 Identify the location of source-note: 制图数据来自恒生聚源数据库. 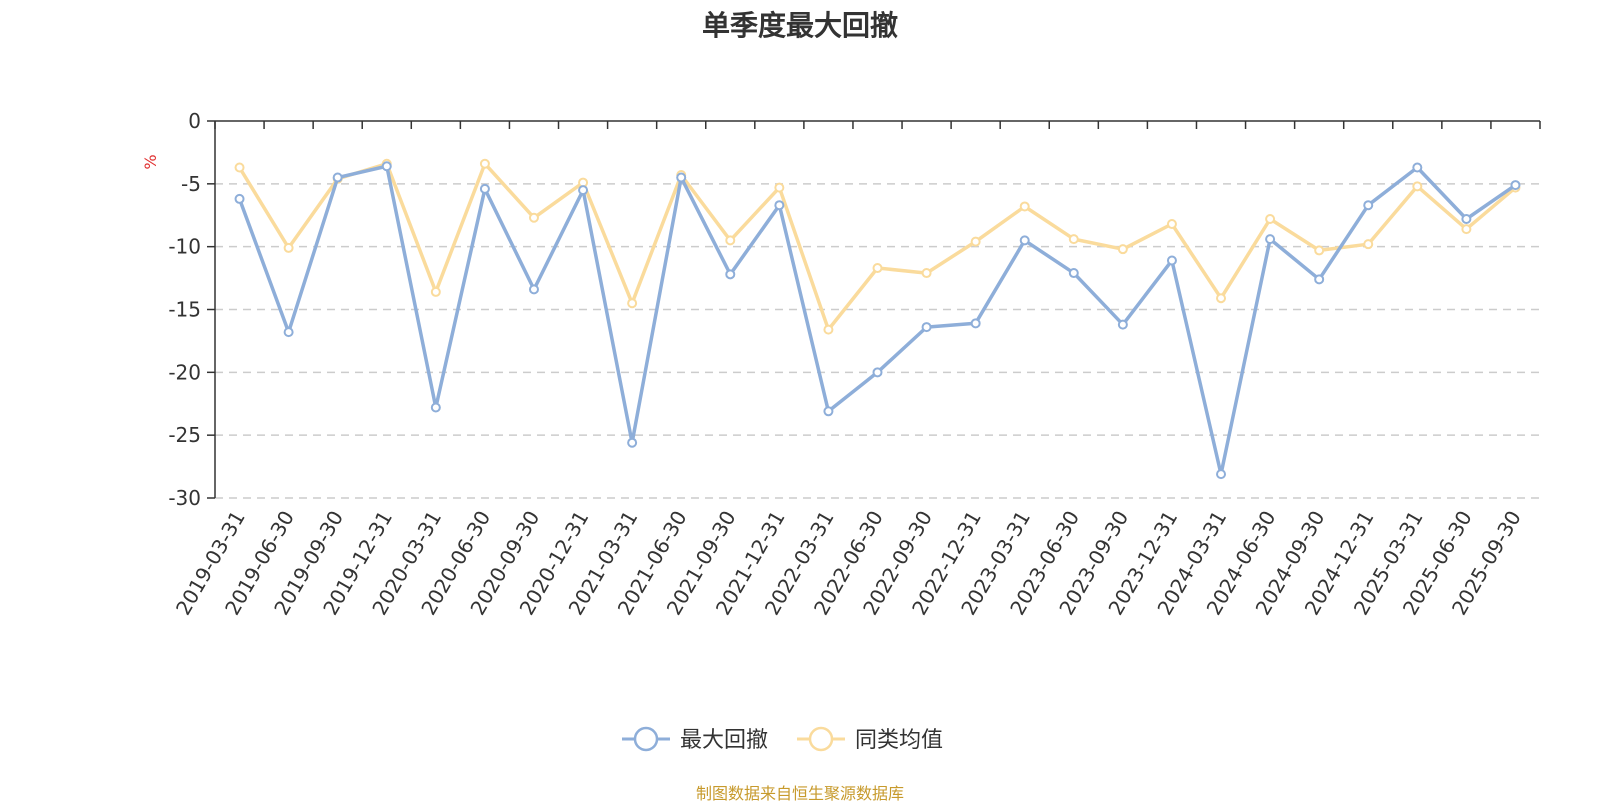
(799, 793).